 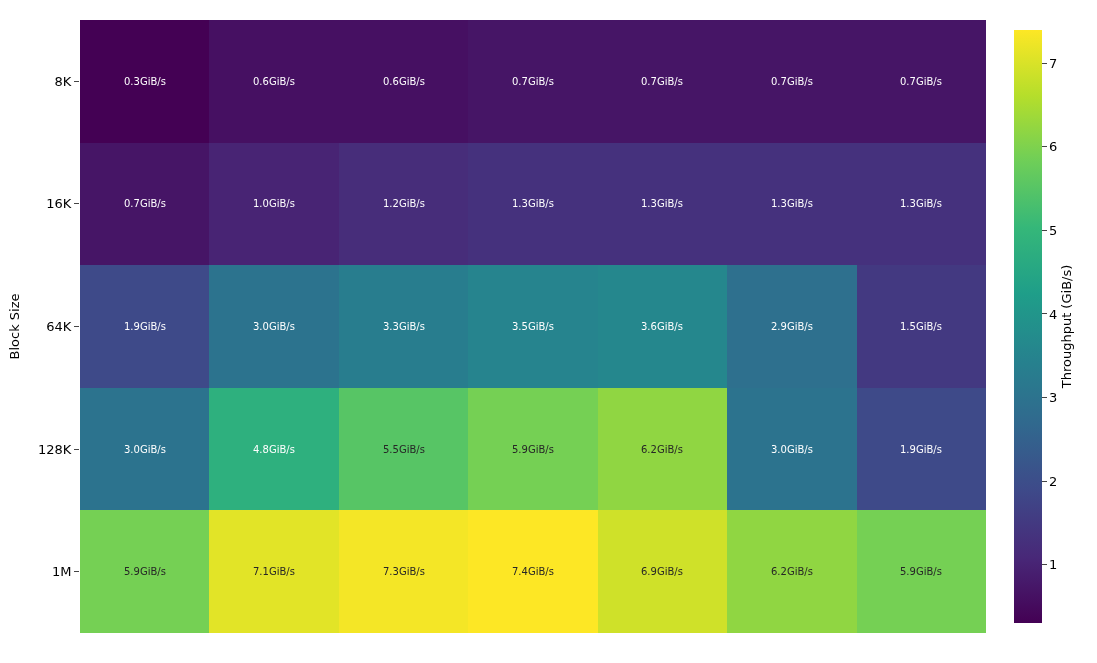 What do you see at coordinates (533, 571) in the screenshot?
I see `data-label: 7.4GiB/s` at bounding box center [533, 571].